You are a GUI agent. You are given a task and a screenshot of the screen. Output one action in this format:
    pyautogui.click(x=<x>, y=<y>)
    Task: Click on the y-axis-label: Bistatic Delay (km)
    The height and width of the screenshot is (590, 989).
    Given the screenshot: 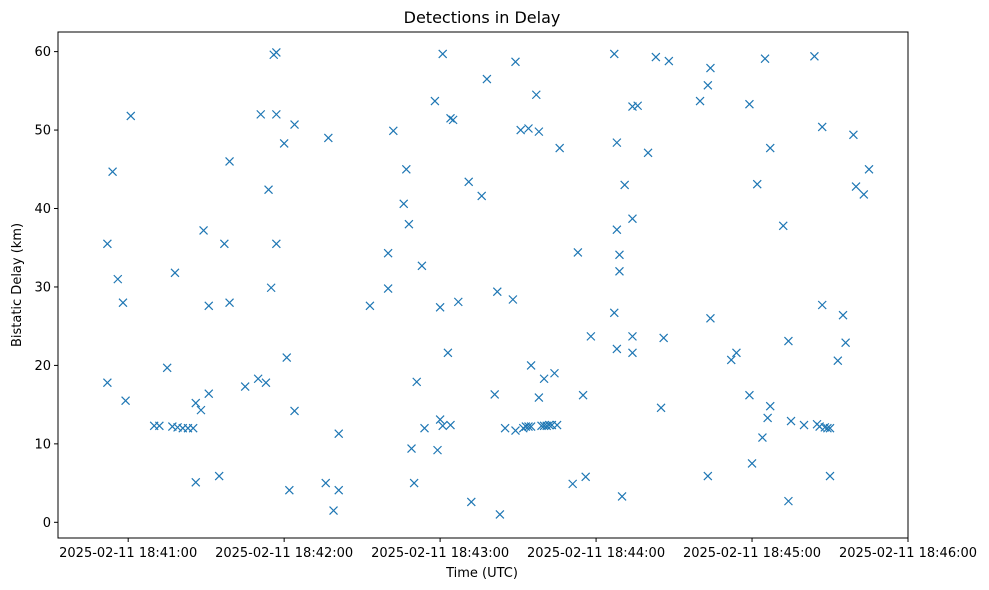 What is the action you would take?
    pyautogui.click(x=17, y=285)
    